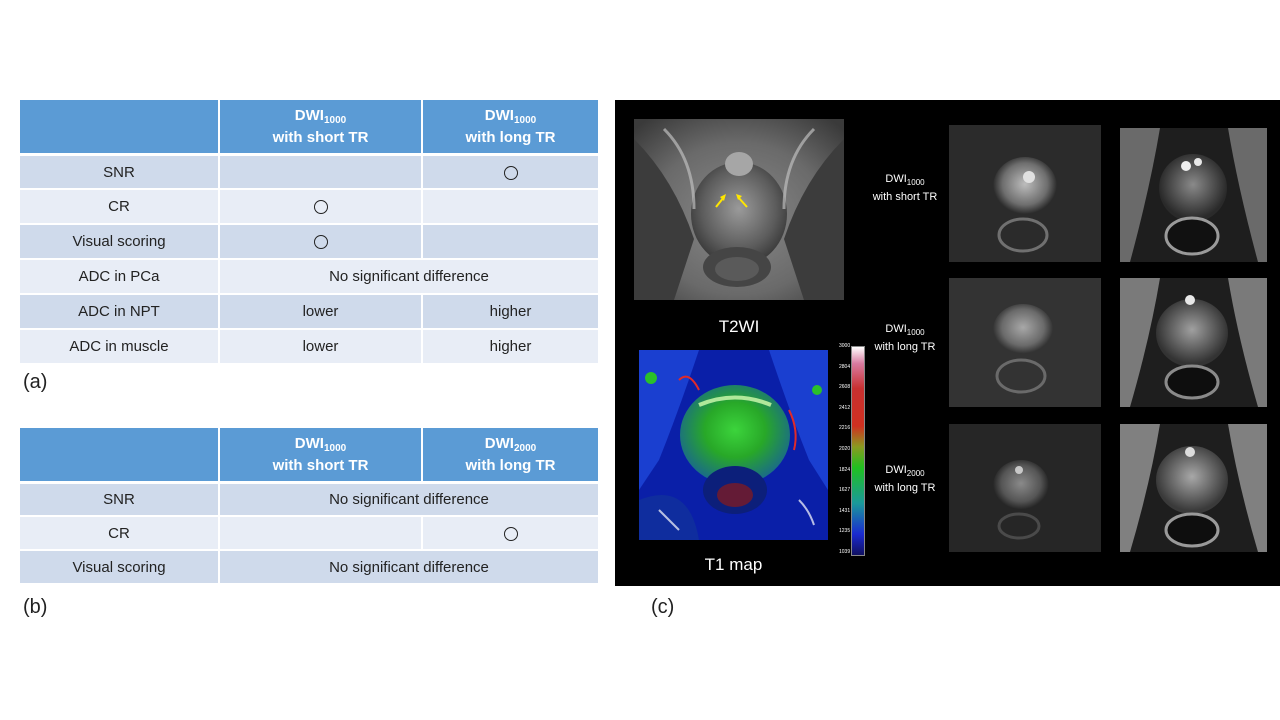 This screenshot has height=720, width=1280. What do you see at coordinates (35, 607) in the screenshot?
I see `panel-label-b: (b)` at bounding box center [35, 607].